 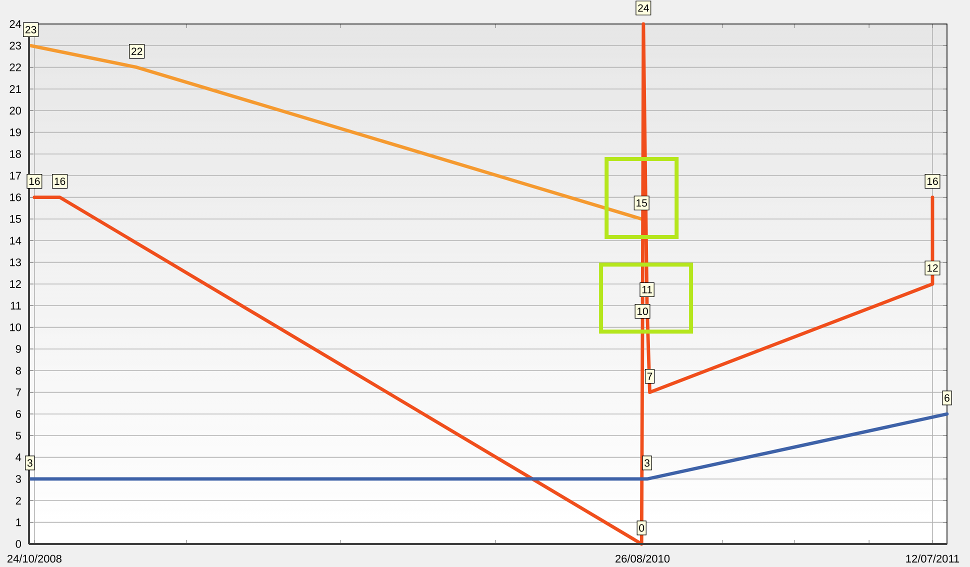 What do you see at coordinates (18, 414) in the screenshot?
I see `y-tick-label: 6` at bounding box center [18, 414].